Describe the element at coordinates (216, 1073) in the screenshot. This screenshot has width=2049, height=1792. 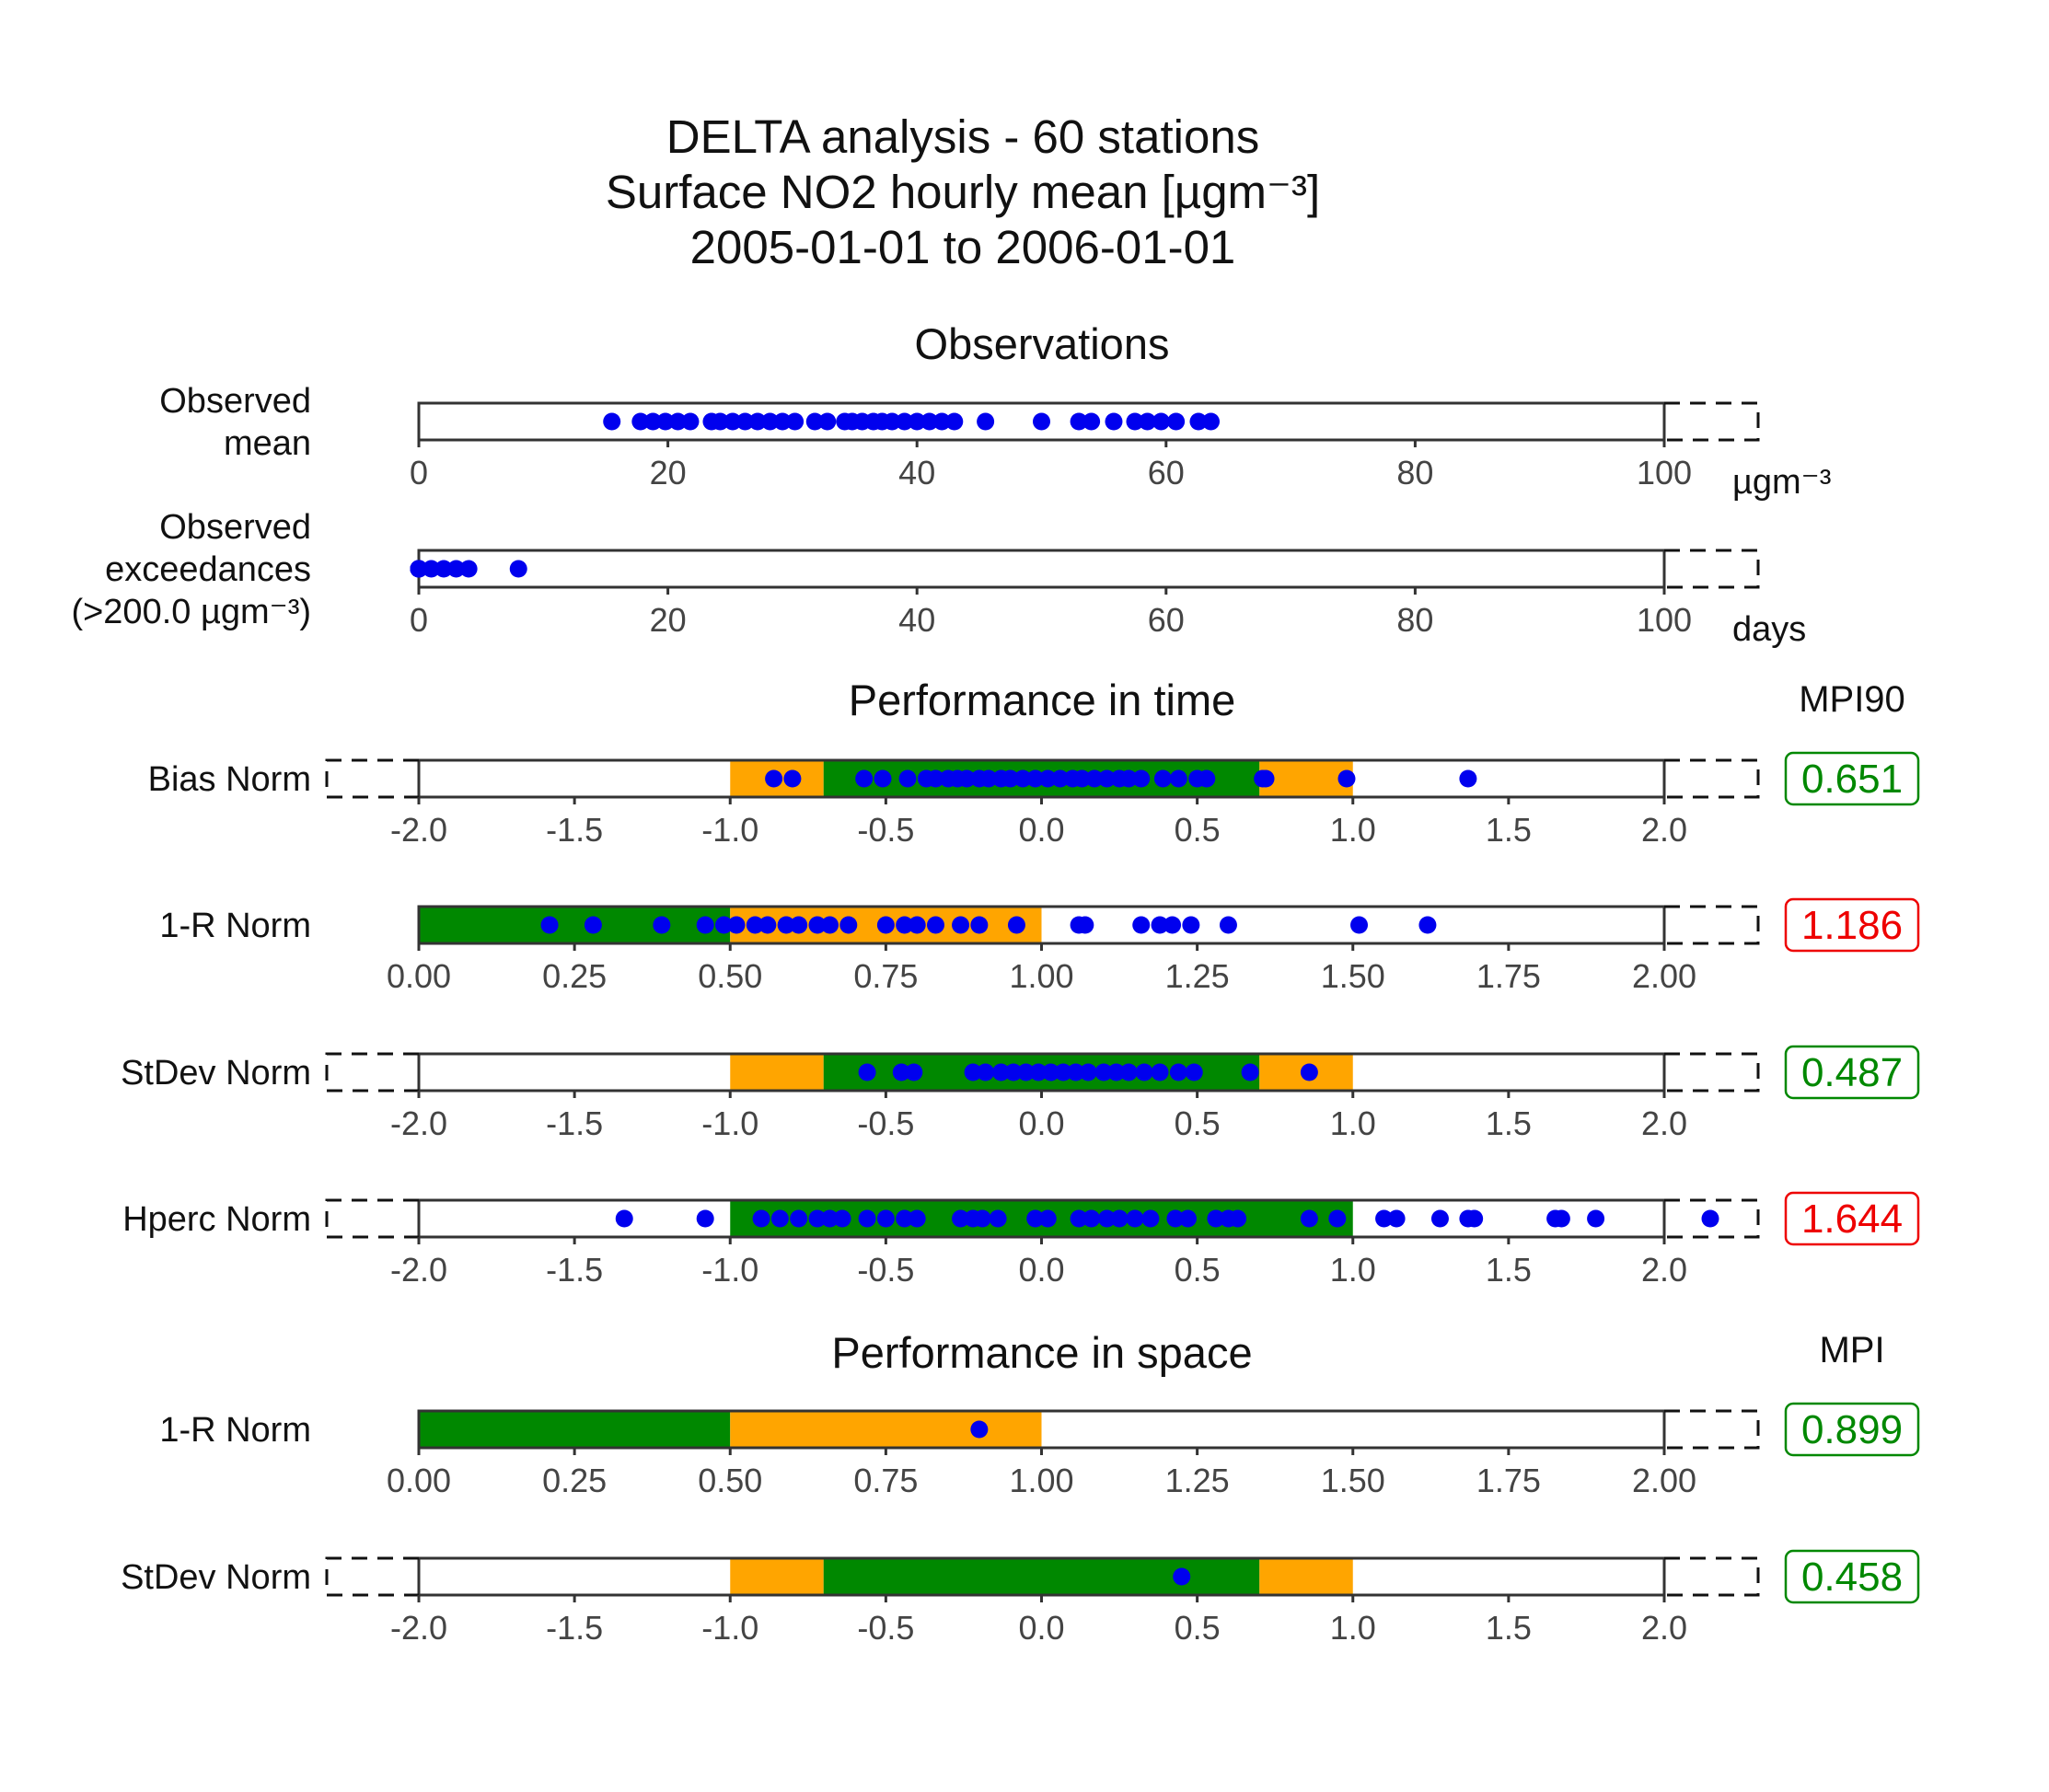
I see `row-label: StDev Norm` at that location.